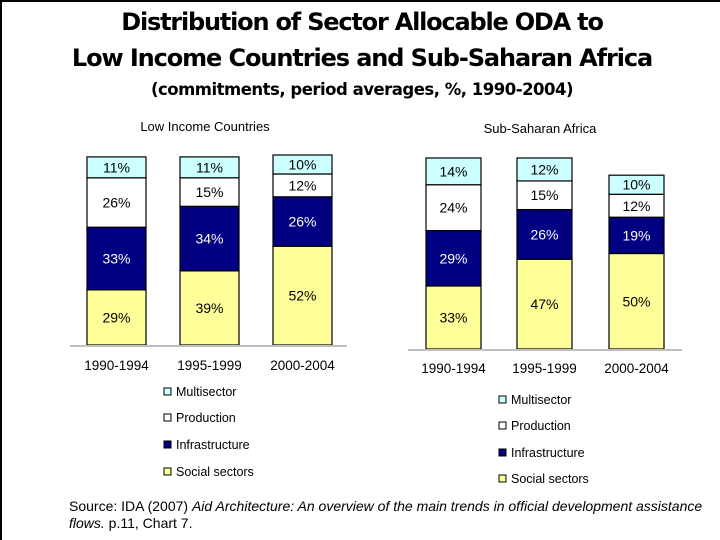 The height and width of the screenshot is (540, 720). I want to click on ssa-bar-social-sectors-1990-1994, so click(453, 317).